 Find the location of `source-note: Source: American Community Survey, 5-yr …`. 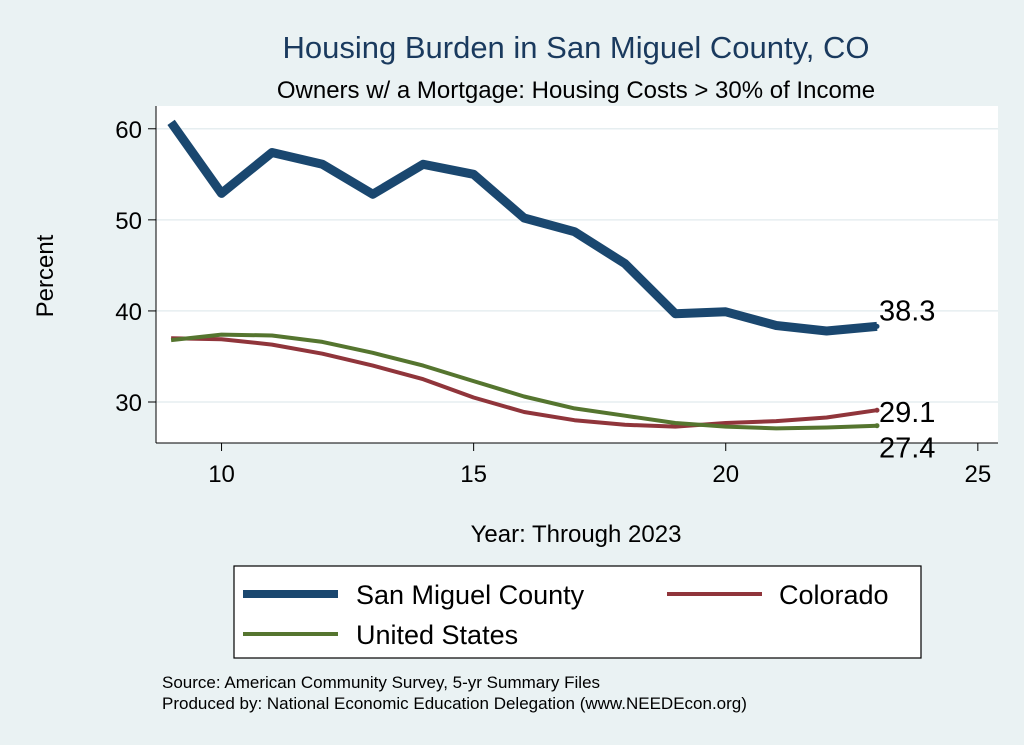

source-note: Source: American Community Survey, 5-yr … is located at coordinates (381, 682).